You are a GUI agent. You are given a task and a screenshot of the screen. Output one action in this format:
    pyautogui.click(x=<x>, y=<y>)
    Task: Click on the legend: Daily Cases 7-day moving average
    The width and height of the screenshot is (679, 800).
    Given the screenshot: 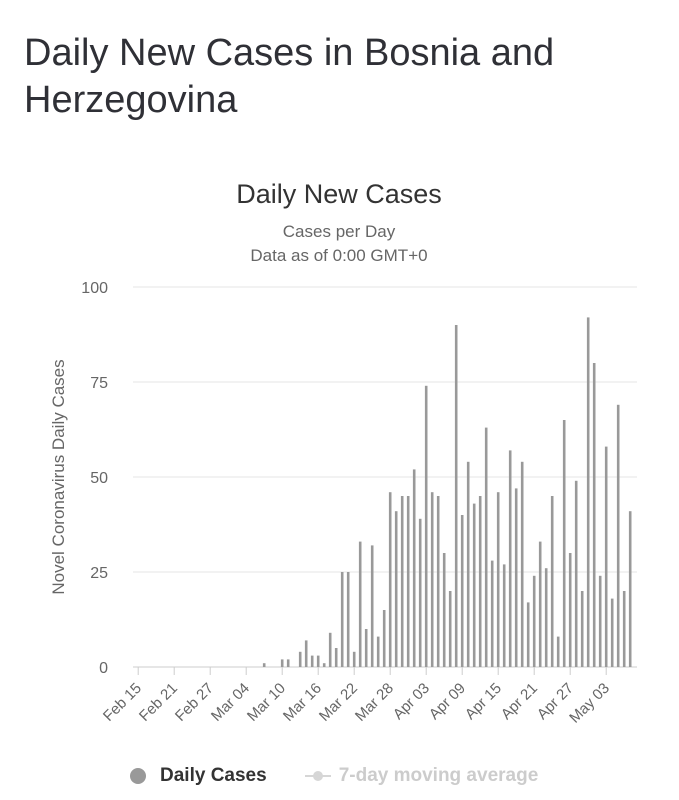 What is the action you would take?
    pyautogui.click(x=334, y=776)
    